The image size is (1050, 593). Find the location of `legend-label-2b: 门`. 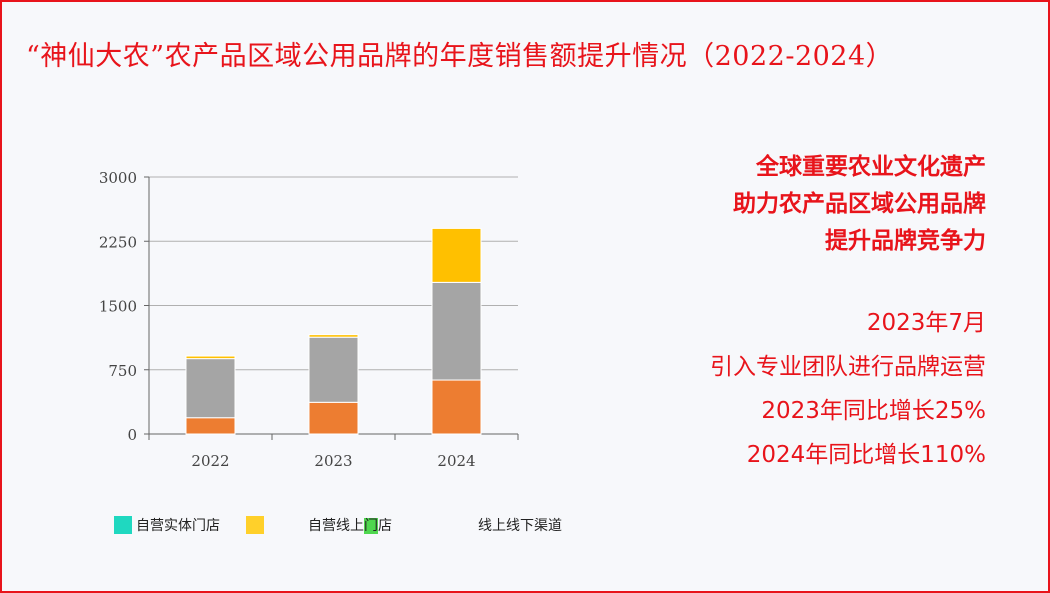

legend-label-2b: 门 is located at coordinates (371, 526).